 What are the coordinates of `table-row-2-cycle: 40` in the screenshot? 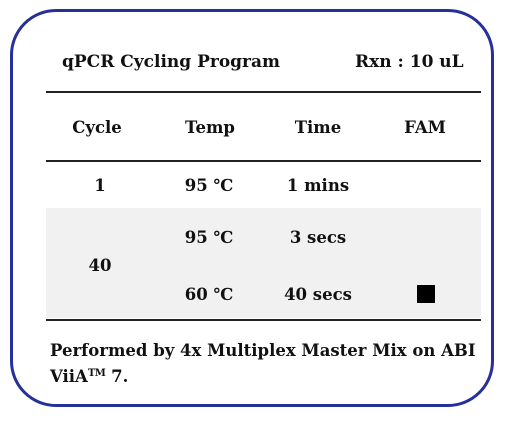 It's located at (100, 265).